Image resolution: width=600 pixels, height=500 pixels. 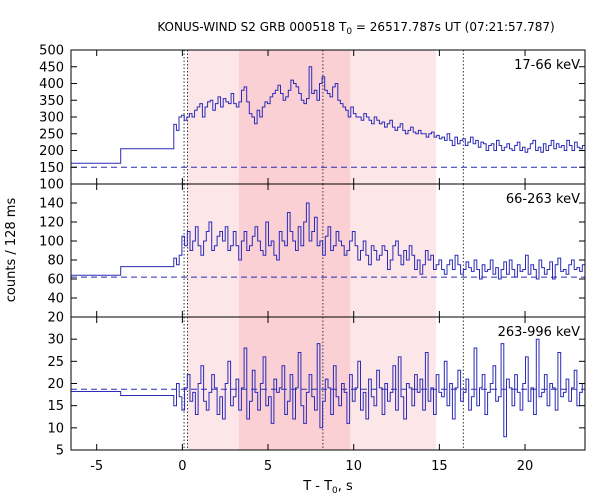 I want to click on y-tick-label: 300, so click(x=51, y=118).